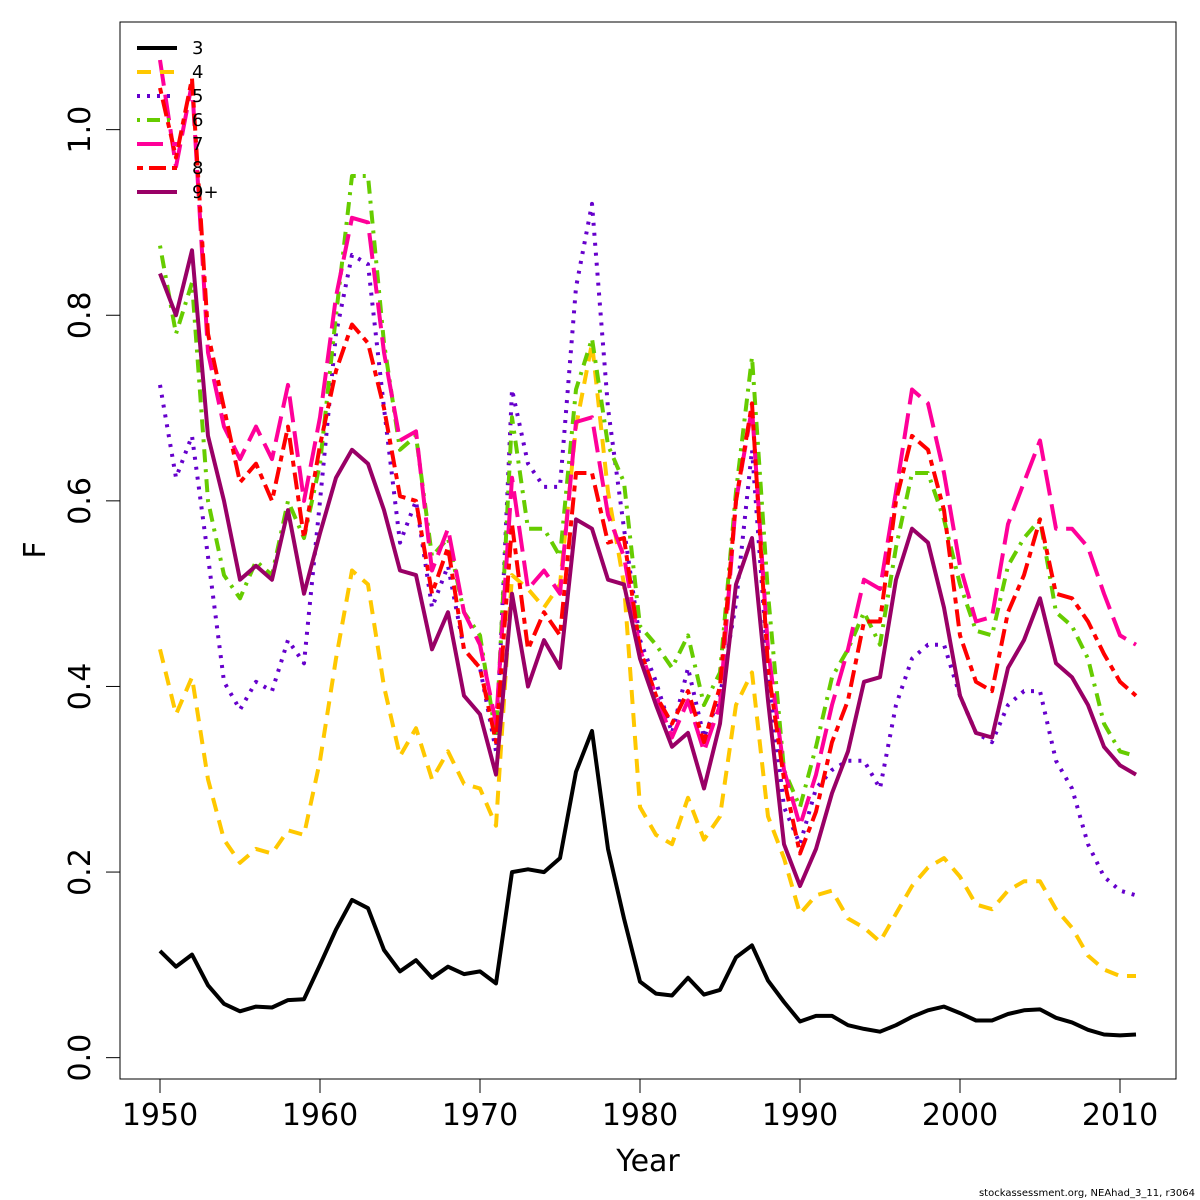  Describe the element at coordinates (178, 120) in the screenshot. I see `legend: 3 4 5 6 7 8 9+` at that location.